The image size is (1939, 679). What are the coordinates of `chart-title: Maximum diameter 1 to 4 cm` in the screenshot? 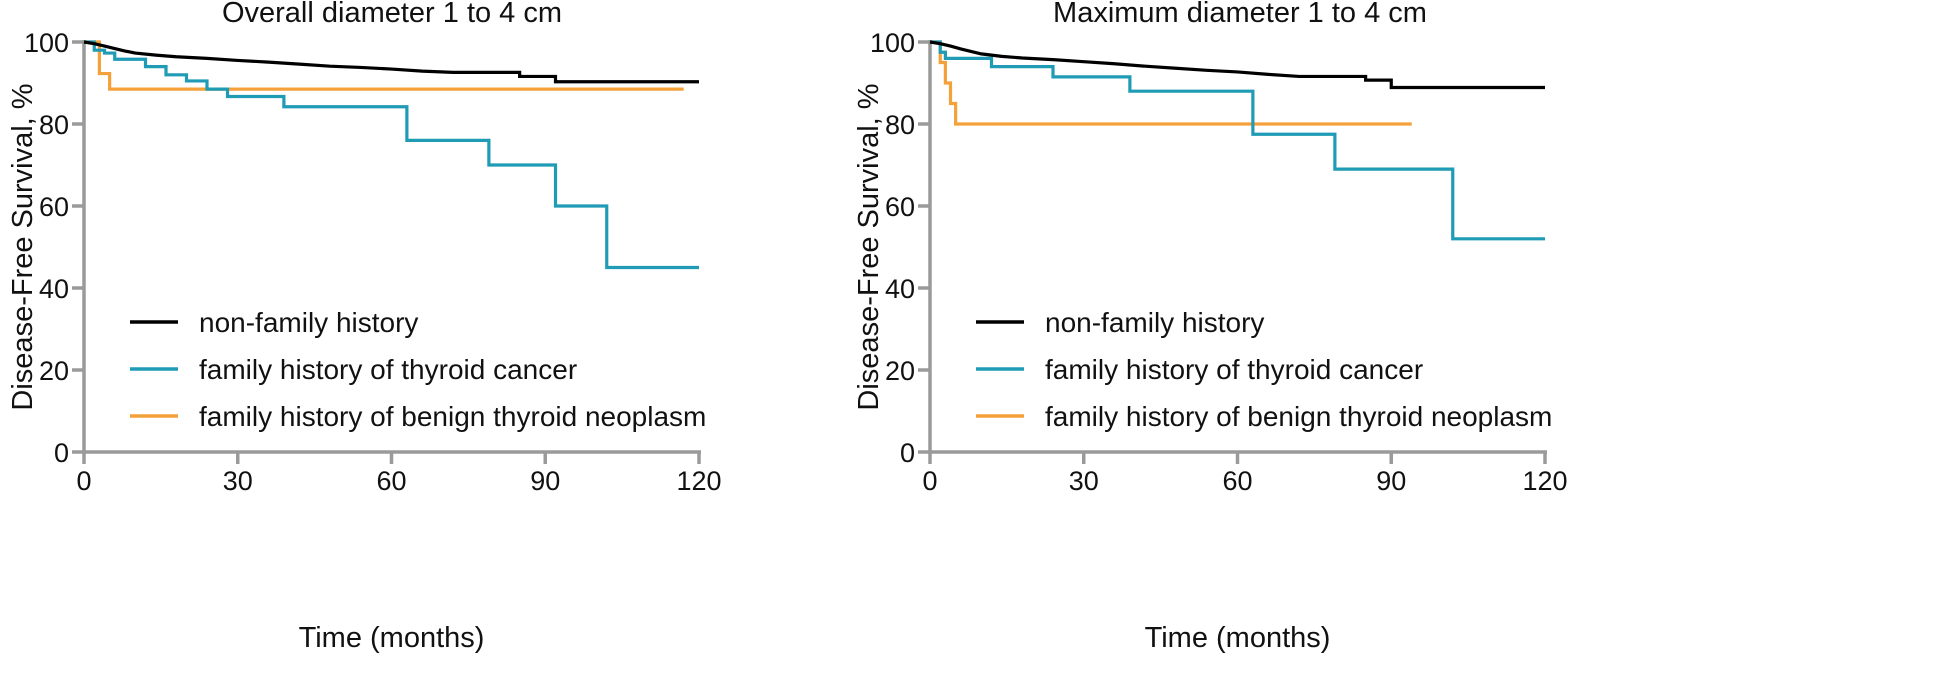 It's located at (1240, 14).